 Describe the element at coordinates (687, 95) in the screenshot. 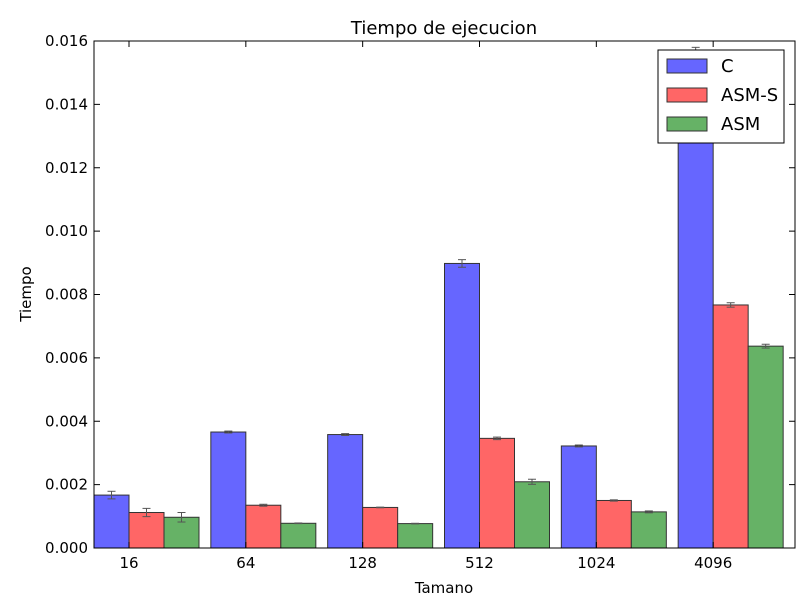

I see `legend-swatch-ASM-S` at that location.